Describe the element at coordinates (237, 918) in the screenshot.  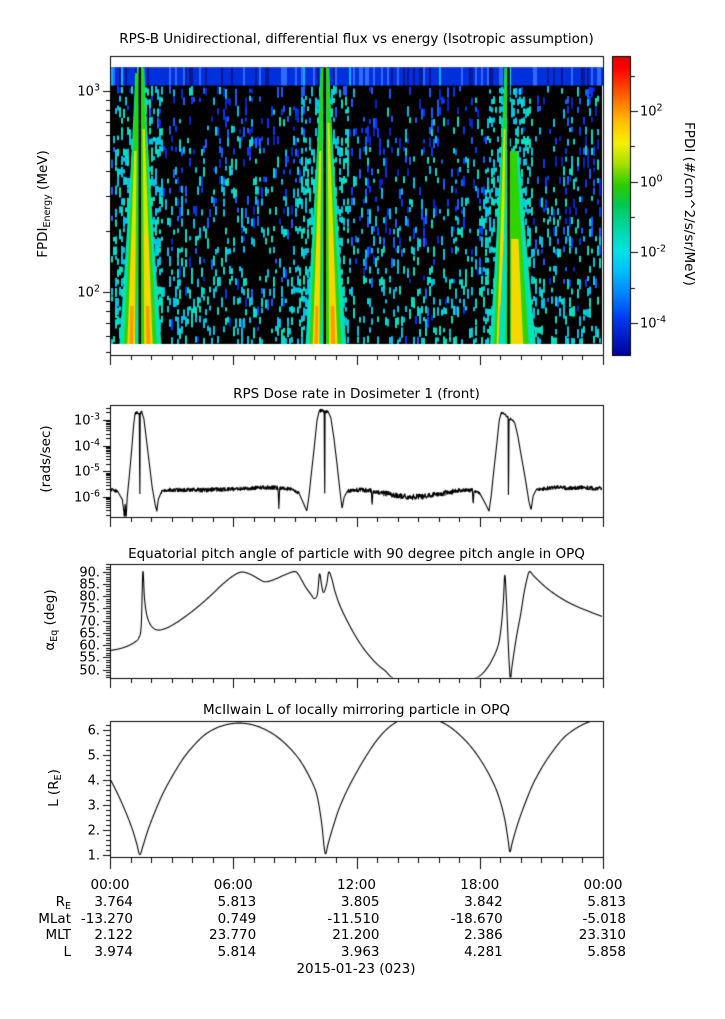
I see `ephemeris-value: 0.749` at that location.